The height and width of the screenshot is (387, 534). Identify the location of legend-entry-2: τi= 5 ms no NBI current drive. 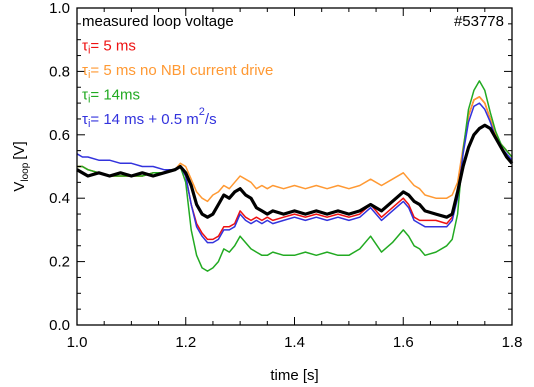
(177, 71).